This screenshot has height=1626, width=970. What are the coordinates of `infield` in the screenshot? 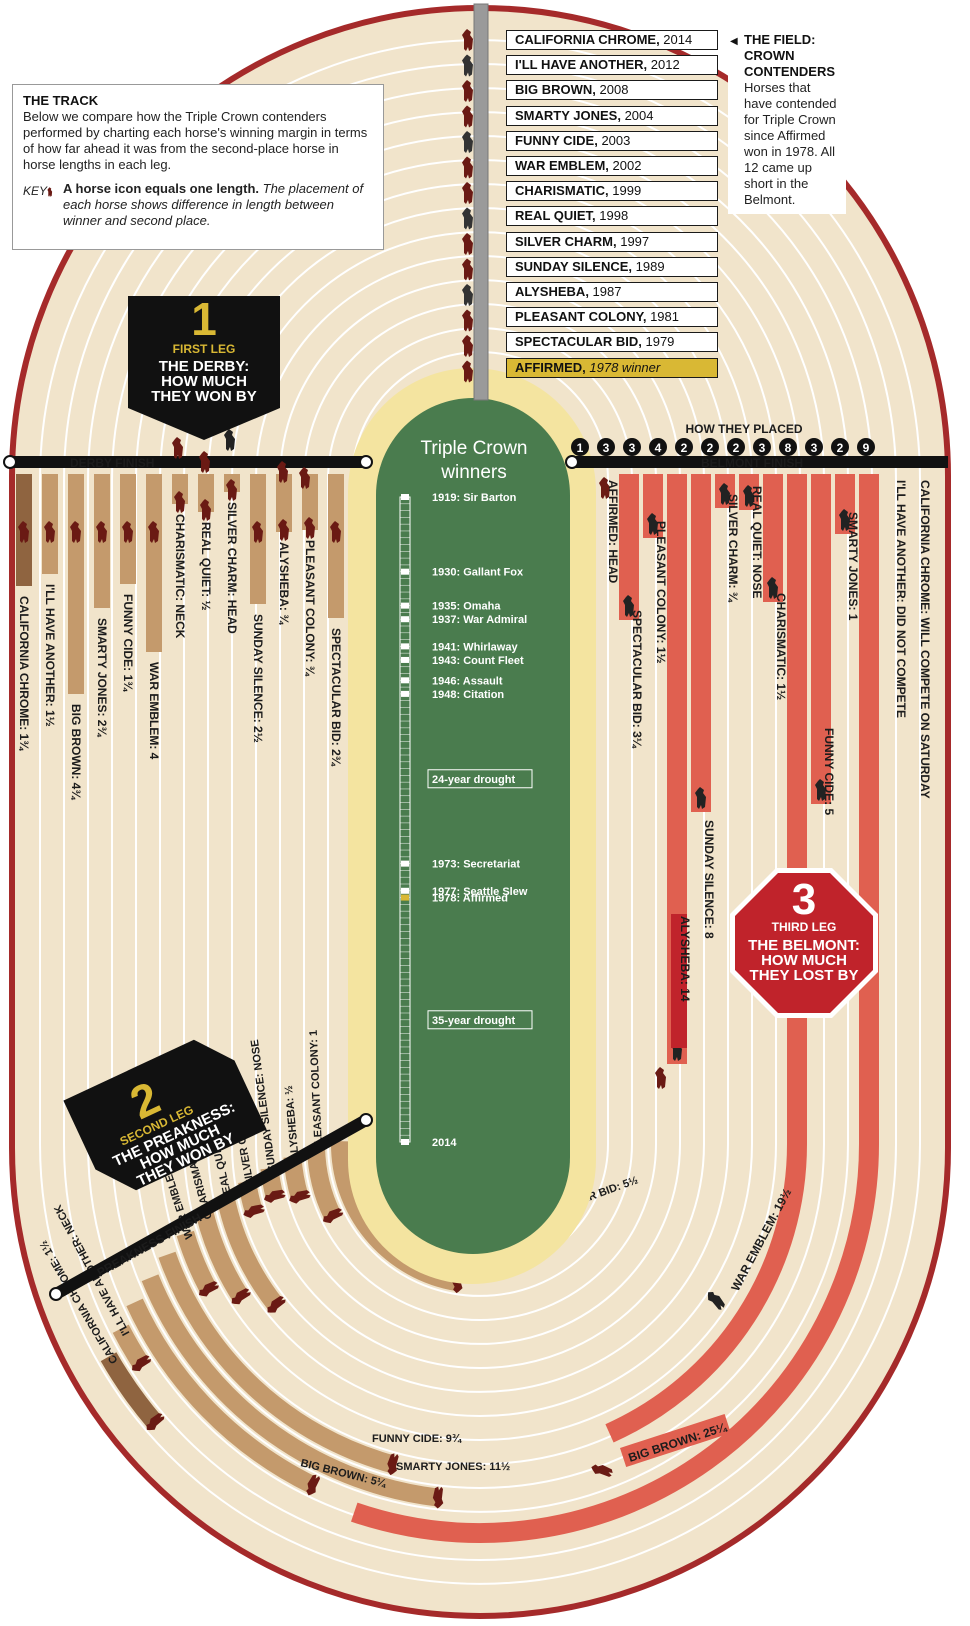 It's located at (473, 826).